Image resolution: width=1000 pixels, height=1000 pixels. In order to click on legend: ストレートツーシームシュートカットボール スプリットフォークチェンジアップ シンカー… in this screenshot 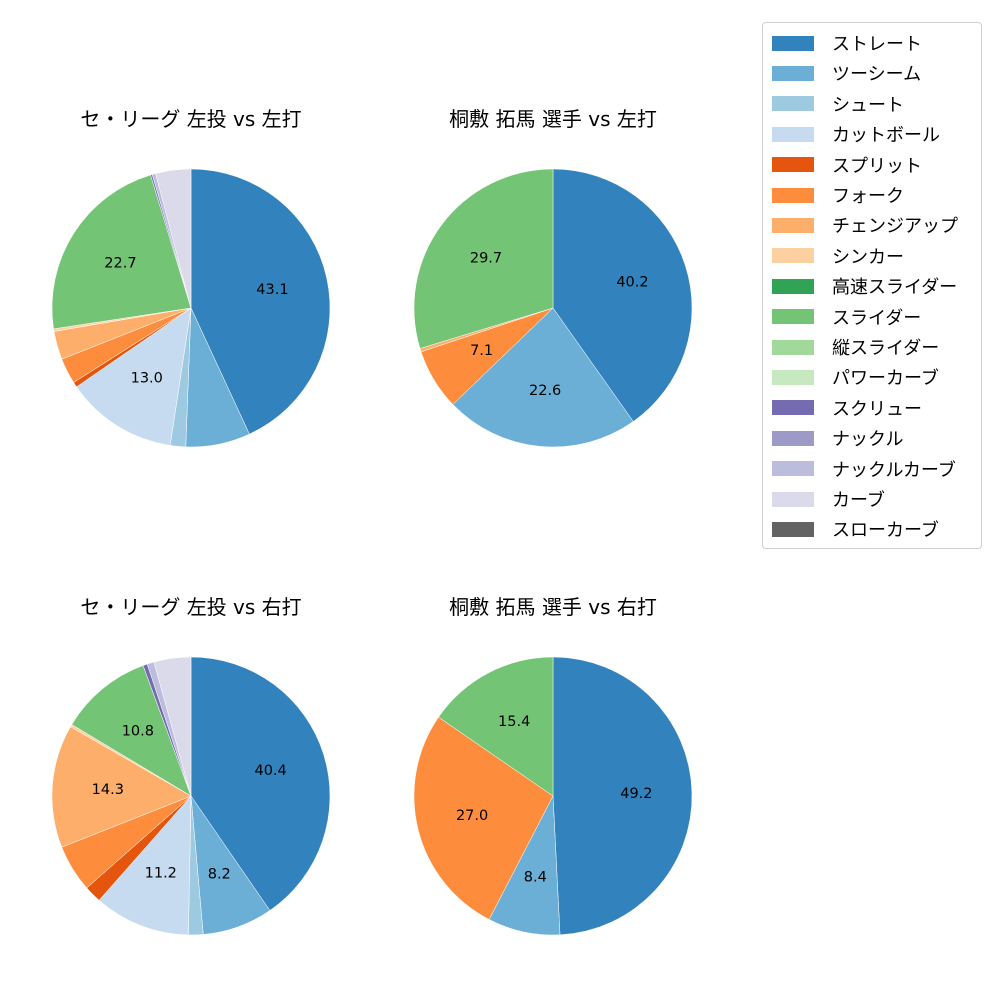, I will do `click(872, 285)`.